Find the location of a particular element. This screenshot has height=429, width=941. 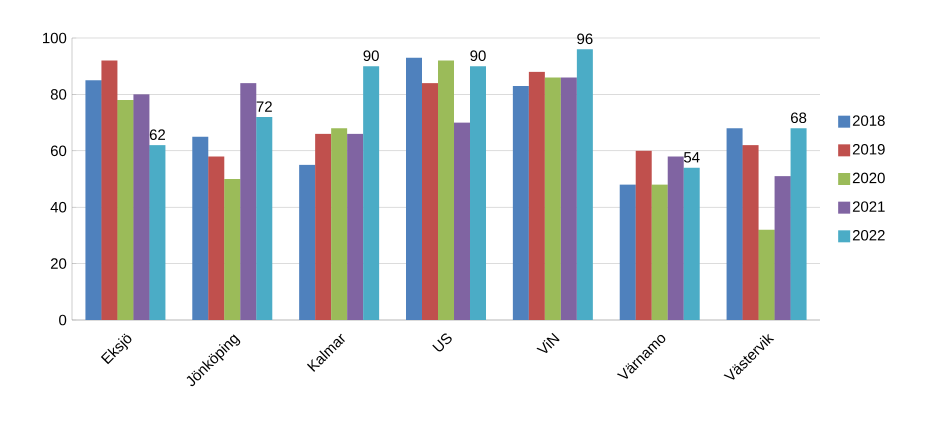

data-label: 96 is located at coordinates (585, 39).